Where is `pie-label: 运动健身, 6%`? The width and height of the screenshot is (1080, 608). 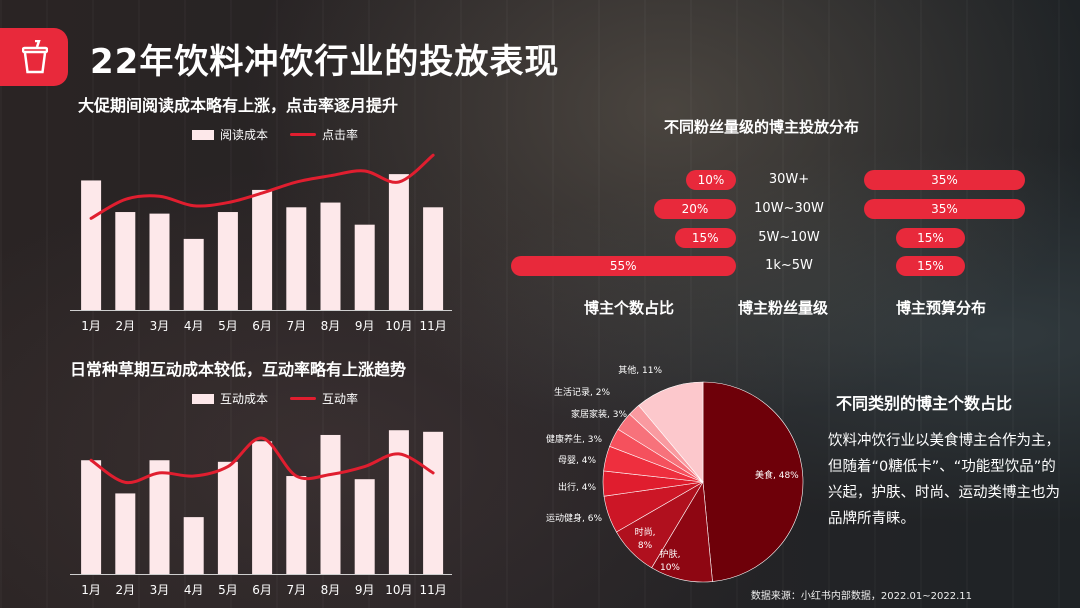 pie-label: 运动健身, 6% is located at coordinates (574, 518).